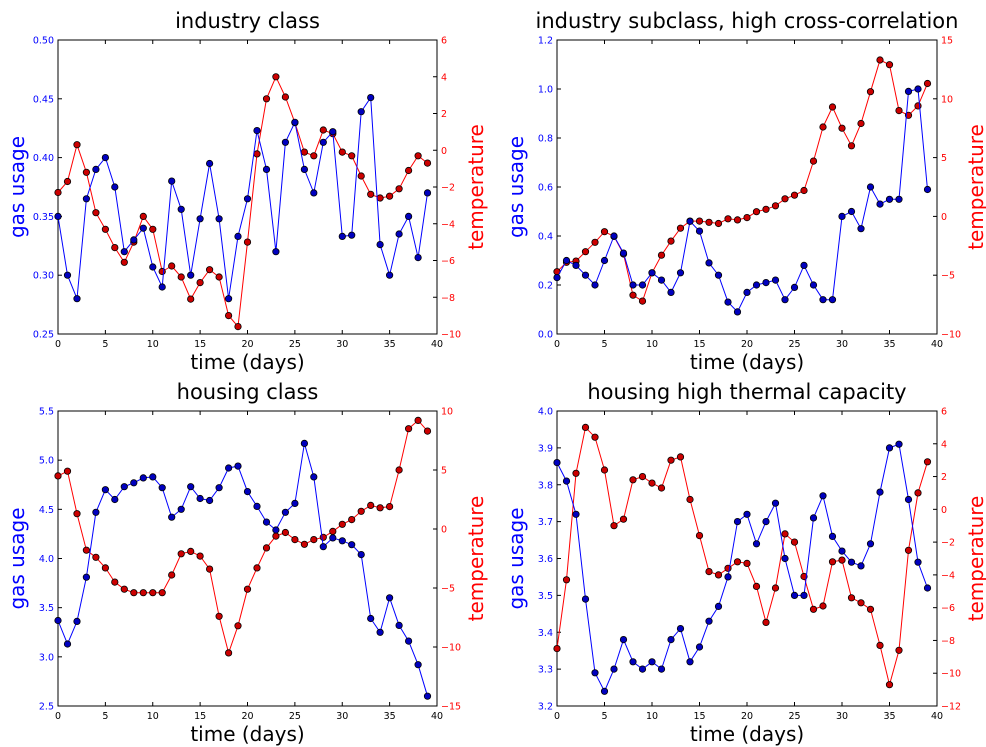 Image resolution: width=986 pixels, height=747 pixels. I want to click on right-tick-label: −5, so click(948, 276).